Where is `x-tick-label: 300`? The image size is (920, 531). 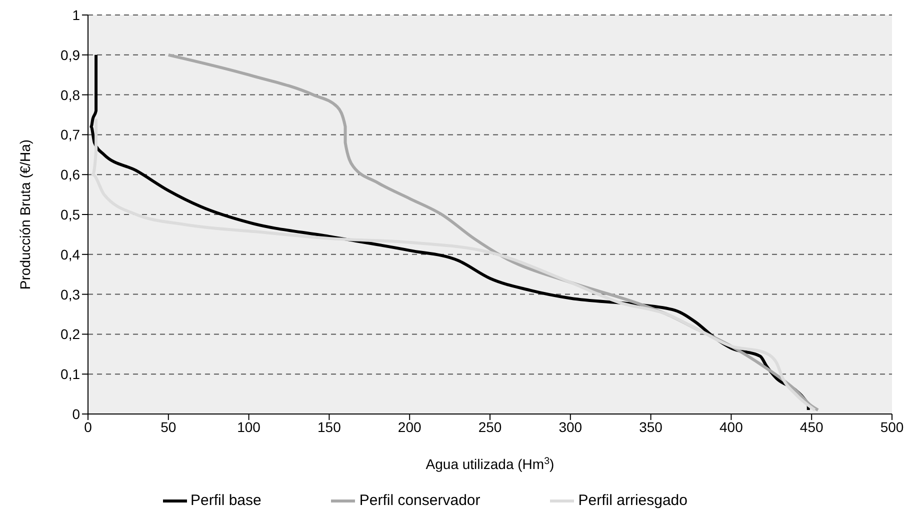 x-tick-label: 300 is located at coordinates (570, 426).